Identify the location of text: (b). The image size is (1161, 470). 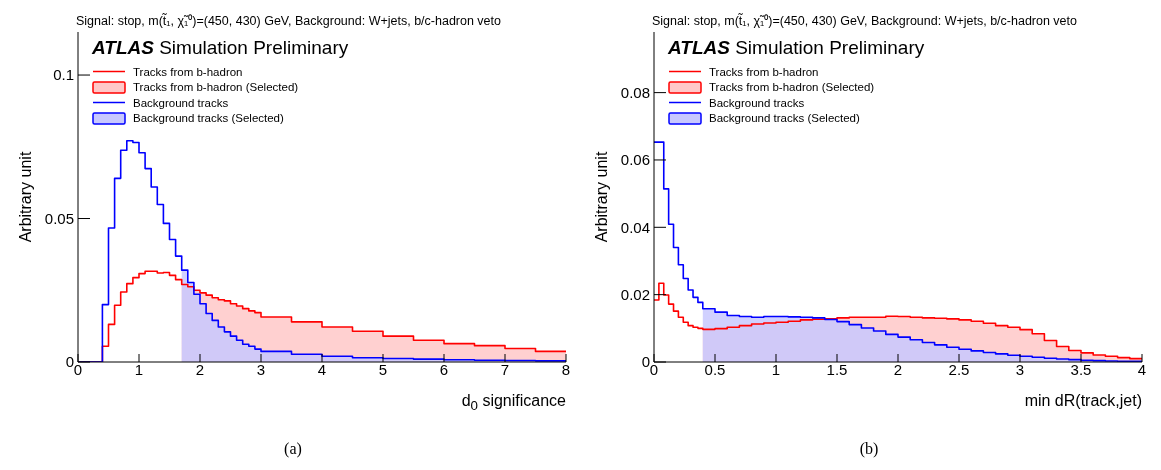
(869, 448).